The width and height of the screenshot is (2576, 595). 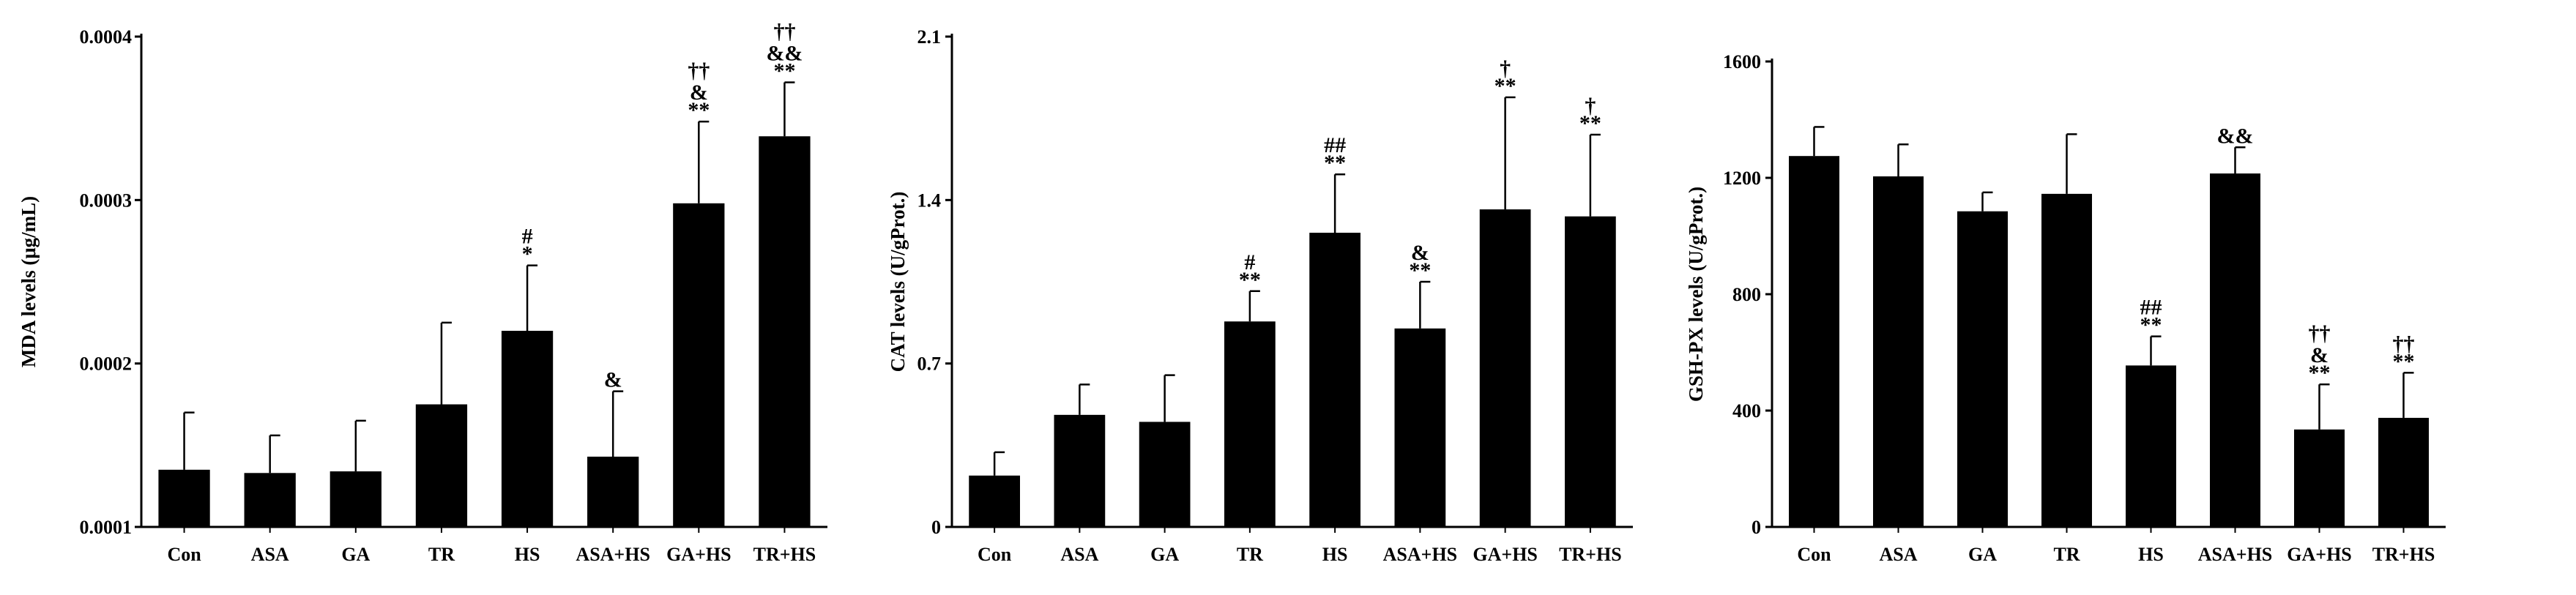 I want to click on cat-significance-asa-plus-hs: **, so click(x=1420, y=270).